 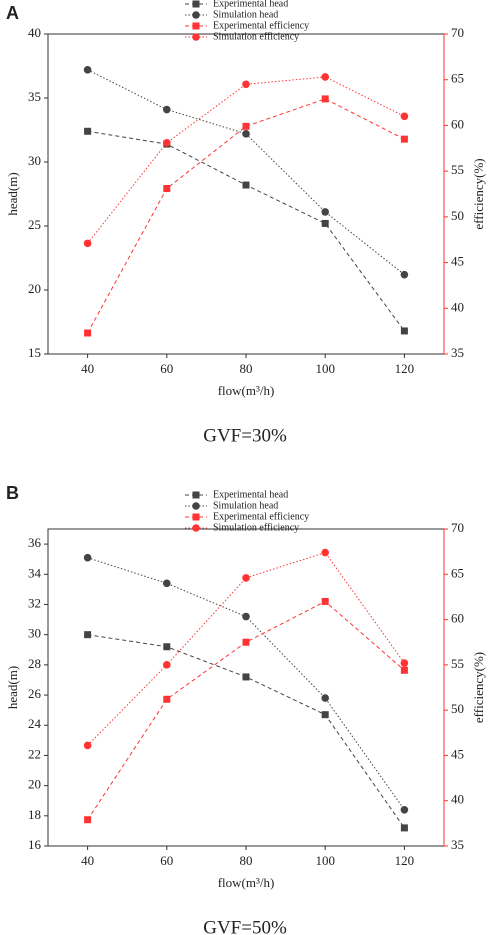 I want to click on y-axis-title: head(m), so click(x=12, y=687).